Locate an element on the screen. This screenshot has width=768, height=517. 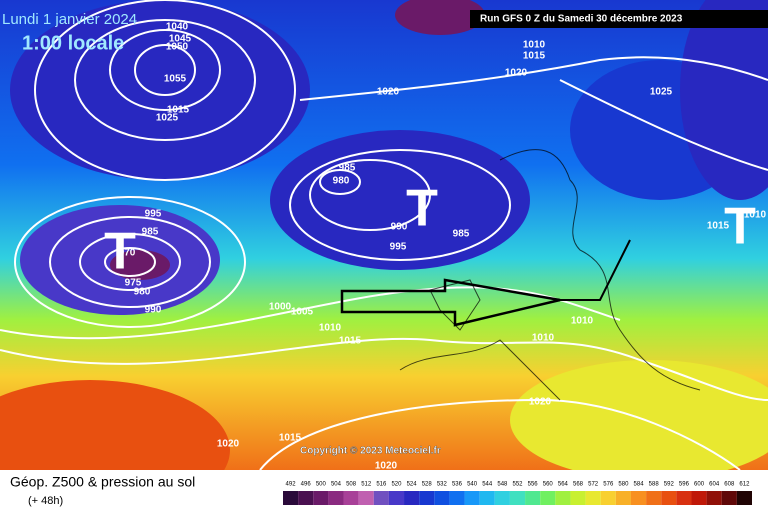
isobar-label: 980 is located at coordinates (341, 181).